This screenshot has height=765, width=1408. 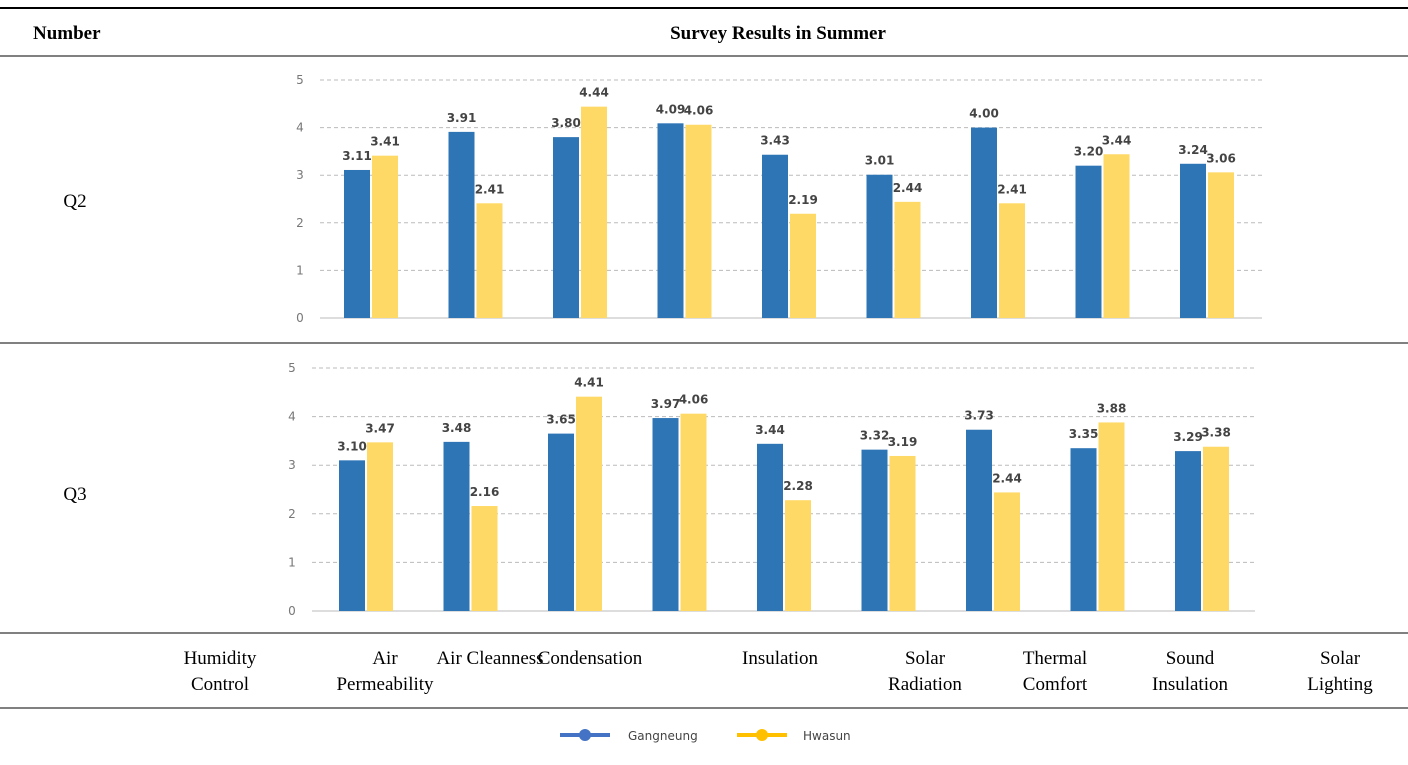 What do you see at coordinates (74, 201) in the screenshot?
I see `row-label: Q2` at bounding box center [74, 201].